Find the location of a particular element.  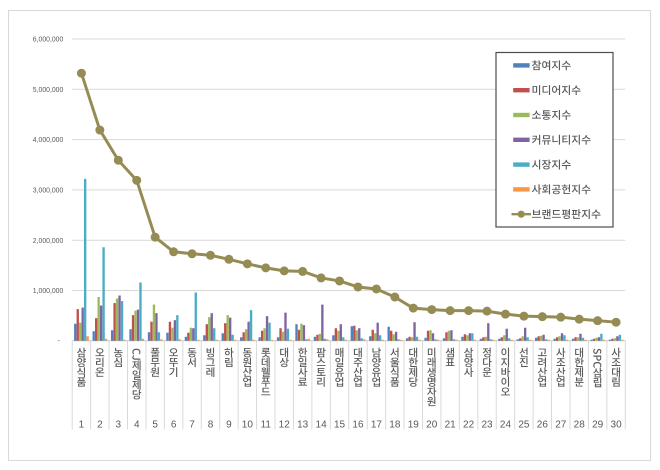

svg-text: 12 is located at coordinates (285, 424).